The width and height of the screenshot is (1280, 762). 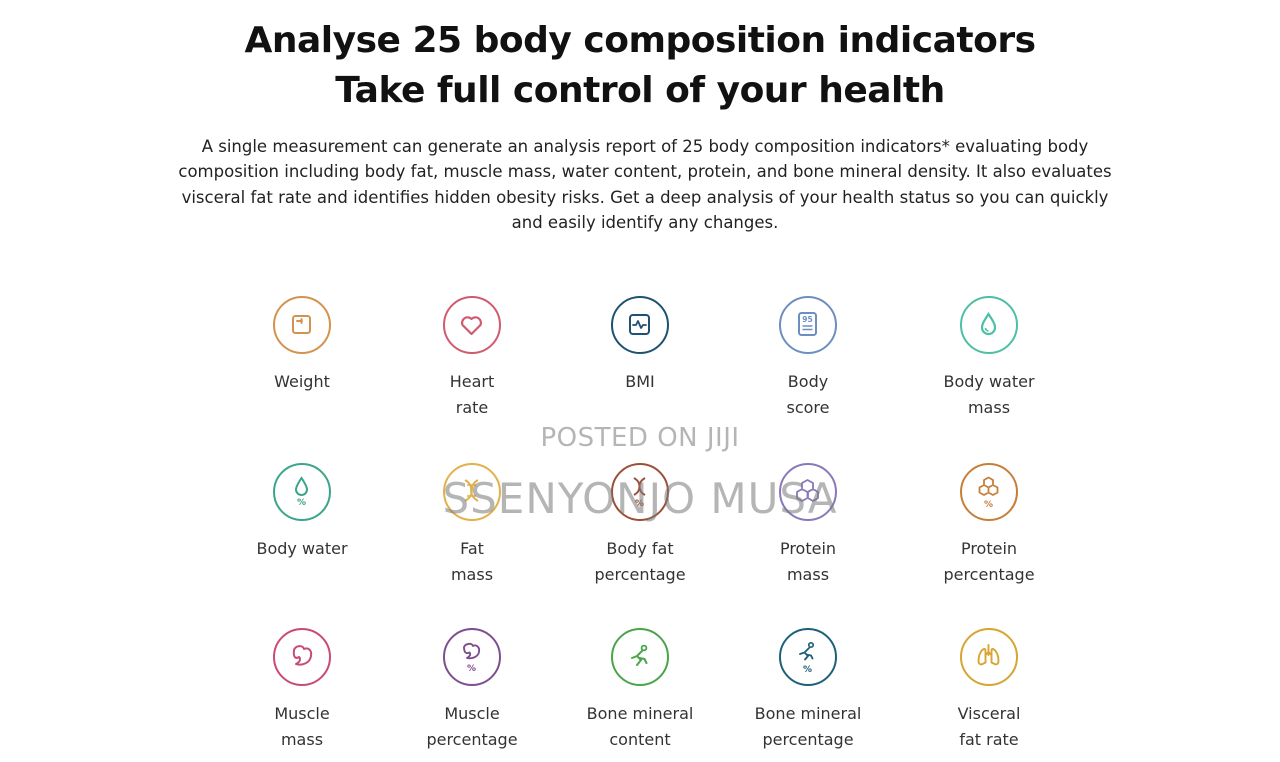 I want to click on indicator-label-line1: BMI, so click(x=640, y=381).